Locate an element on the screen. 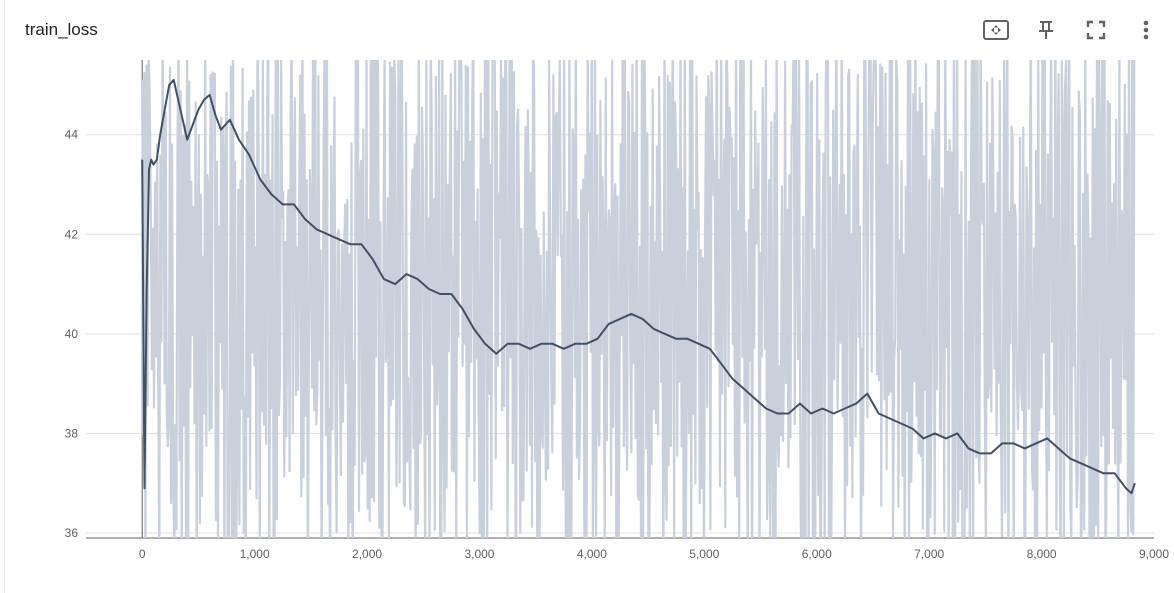 The image size is (1174, 593). fit-domain-button is located at coordinates (996, 30).